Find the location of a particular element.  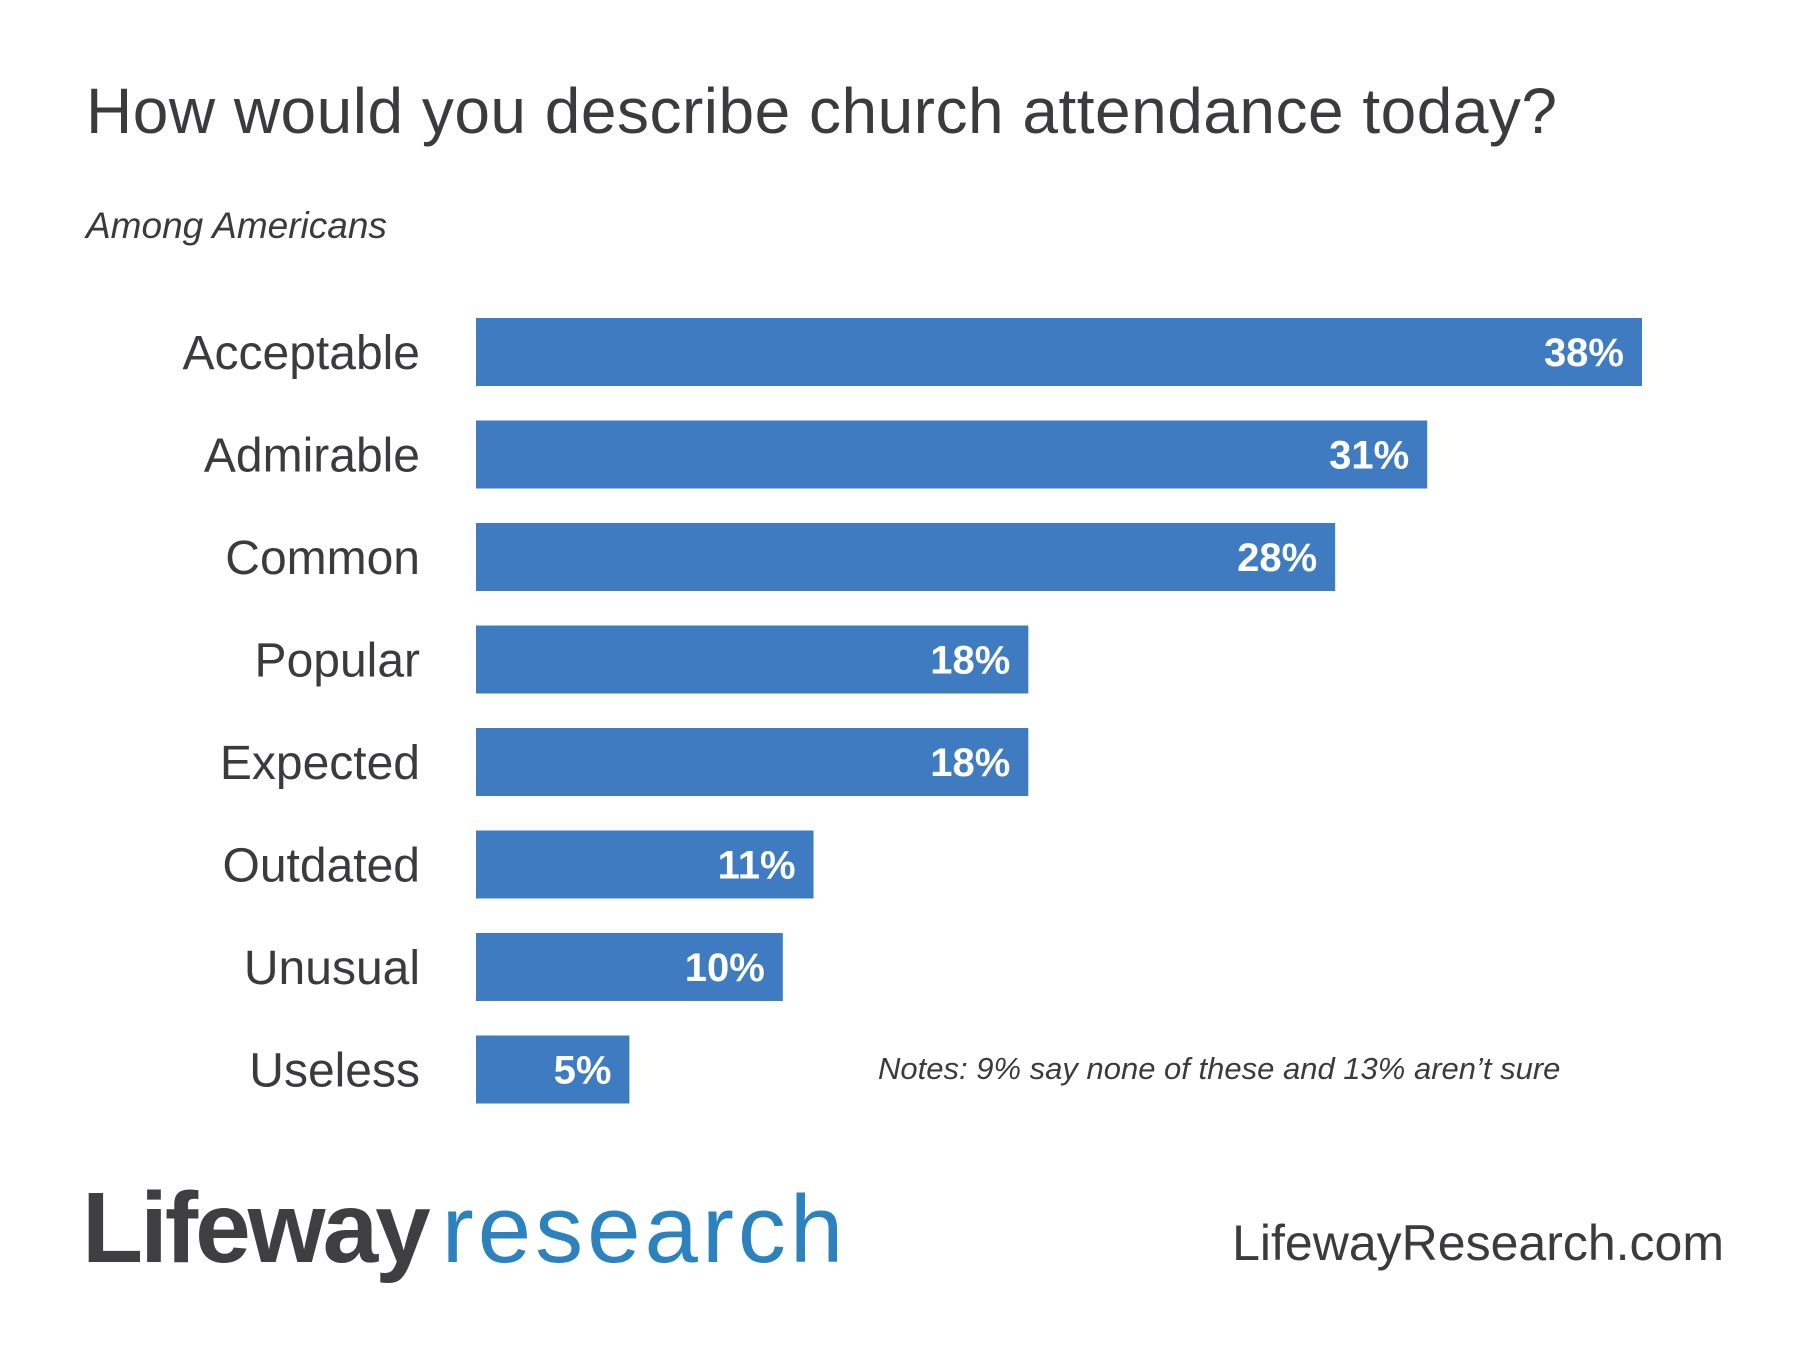

category-label-acceptable: Acceptable is located at coordinates (302, 353).